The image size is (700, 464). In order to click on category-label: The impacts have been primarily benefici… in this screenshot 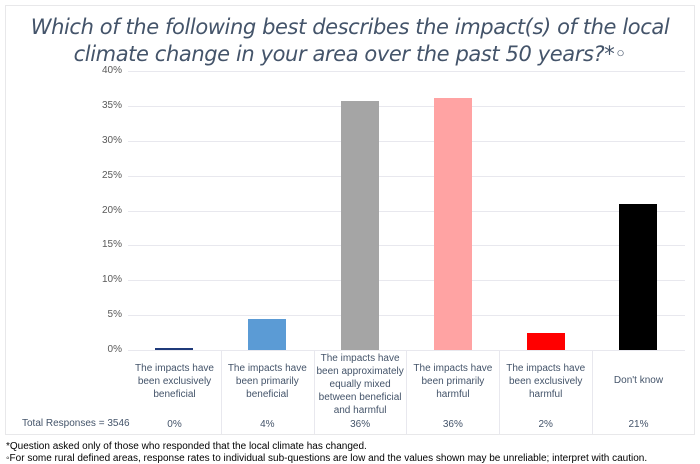, I will do `click(267, 381)`.